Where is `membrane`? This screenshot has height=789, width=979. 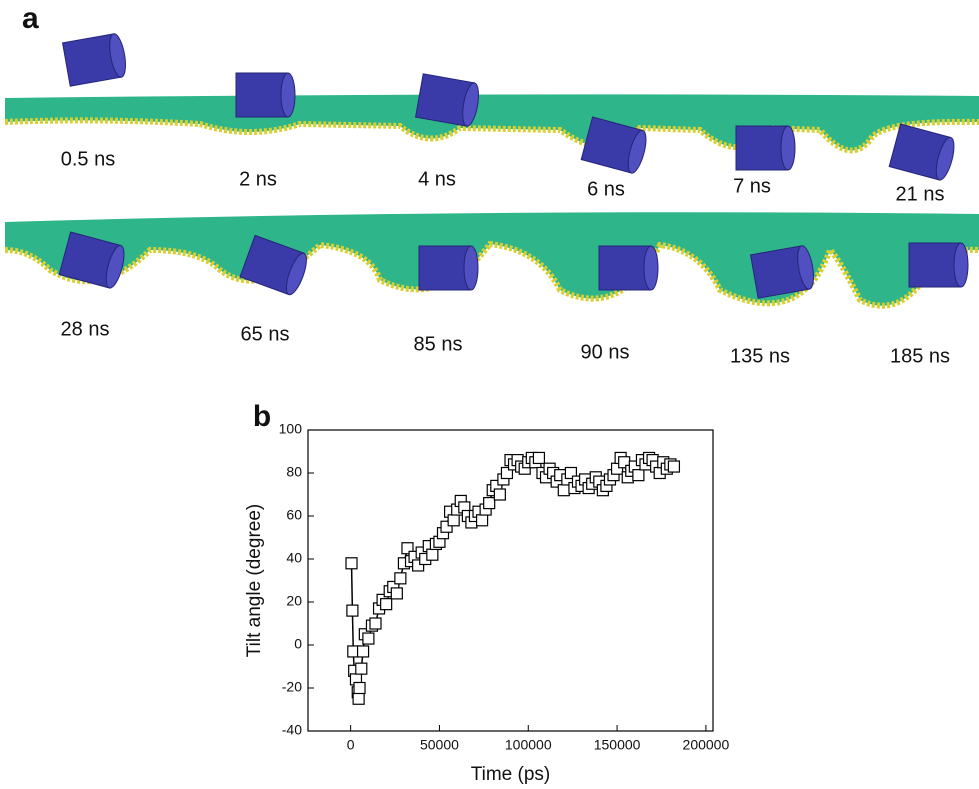
membrane is located at coordinates (492, 259).